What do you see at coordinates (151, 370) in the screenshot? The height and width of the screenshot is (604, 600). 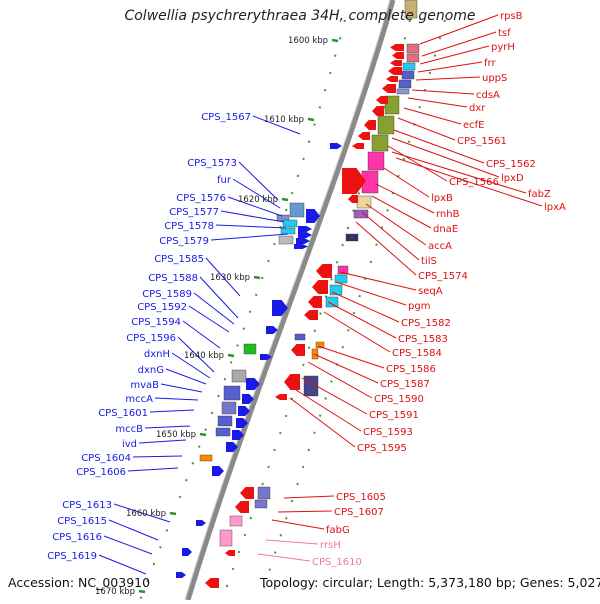 I see `left-gene-label: dxnG` at bounding box center [151, 370].